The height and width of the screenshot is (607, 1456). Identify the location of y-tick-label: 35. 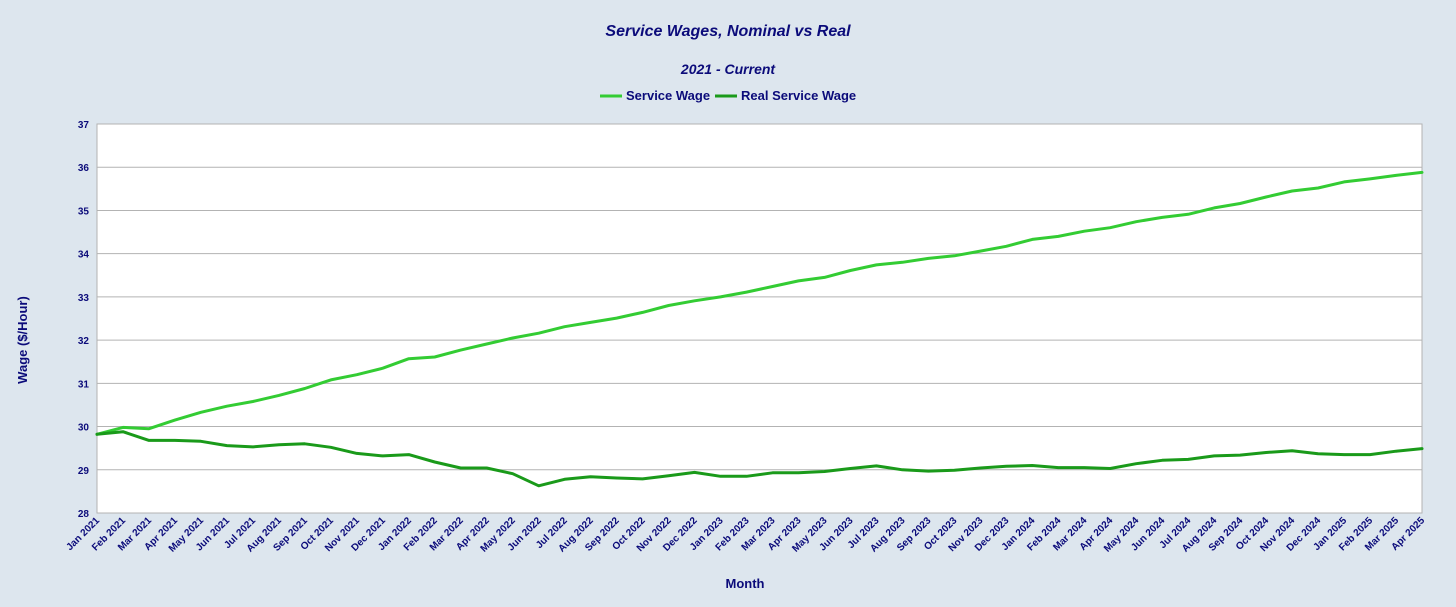
(84, 211).